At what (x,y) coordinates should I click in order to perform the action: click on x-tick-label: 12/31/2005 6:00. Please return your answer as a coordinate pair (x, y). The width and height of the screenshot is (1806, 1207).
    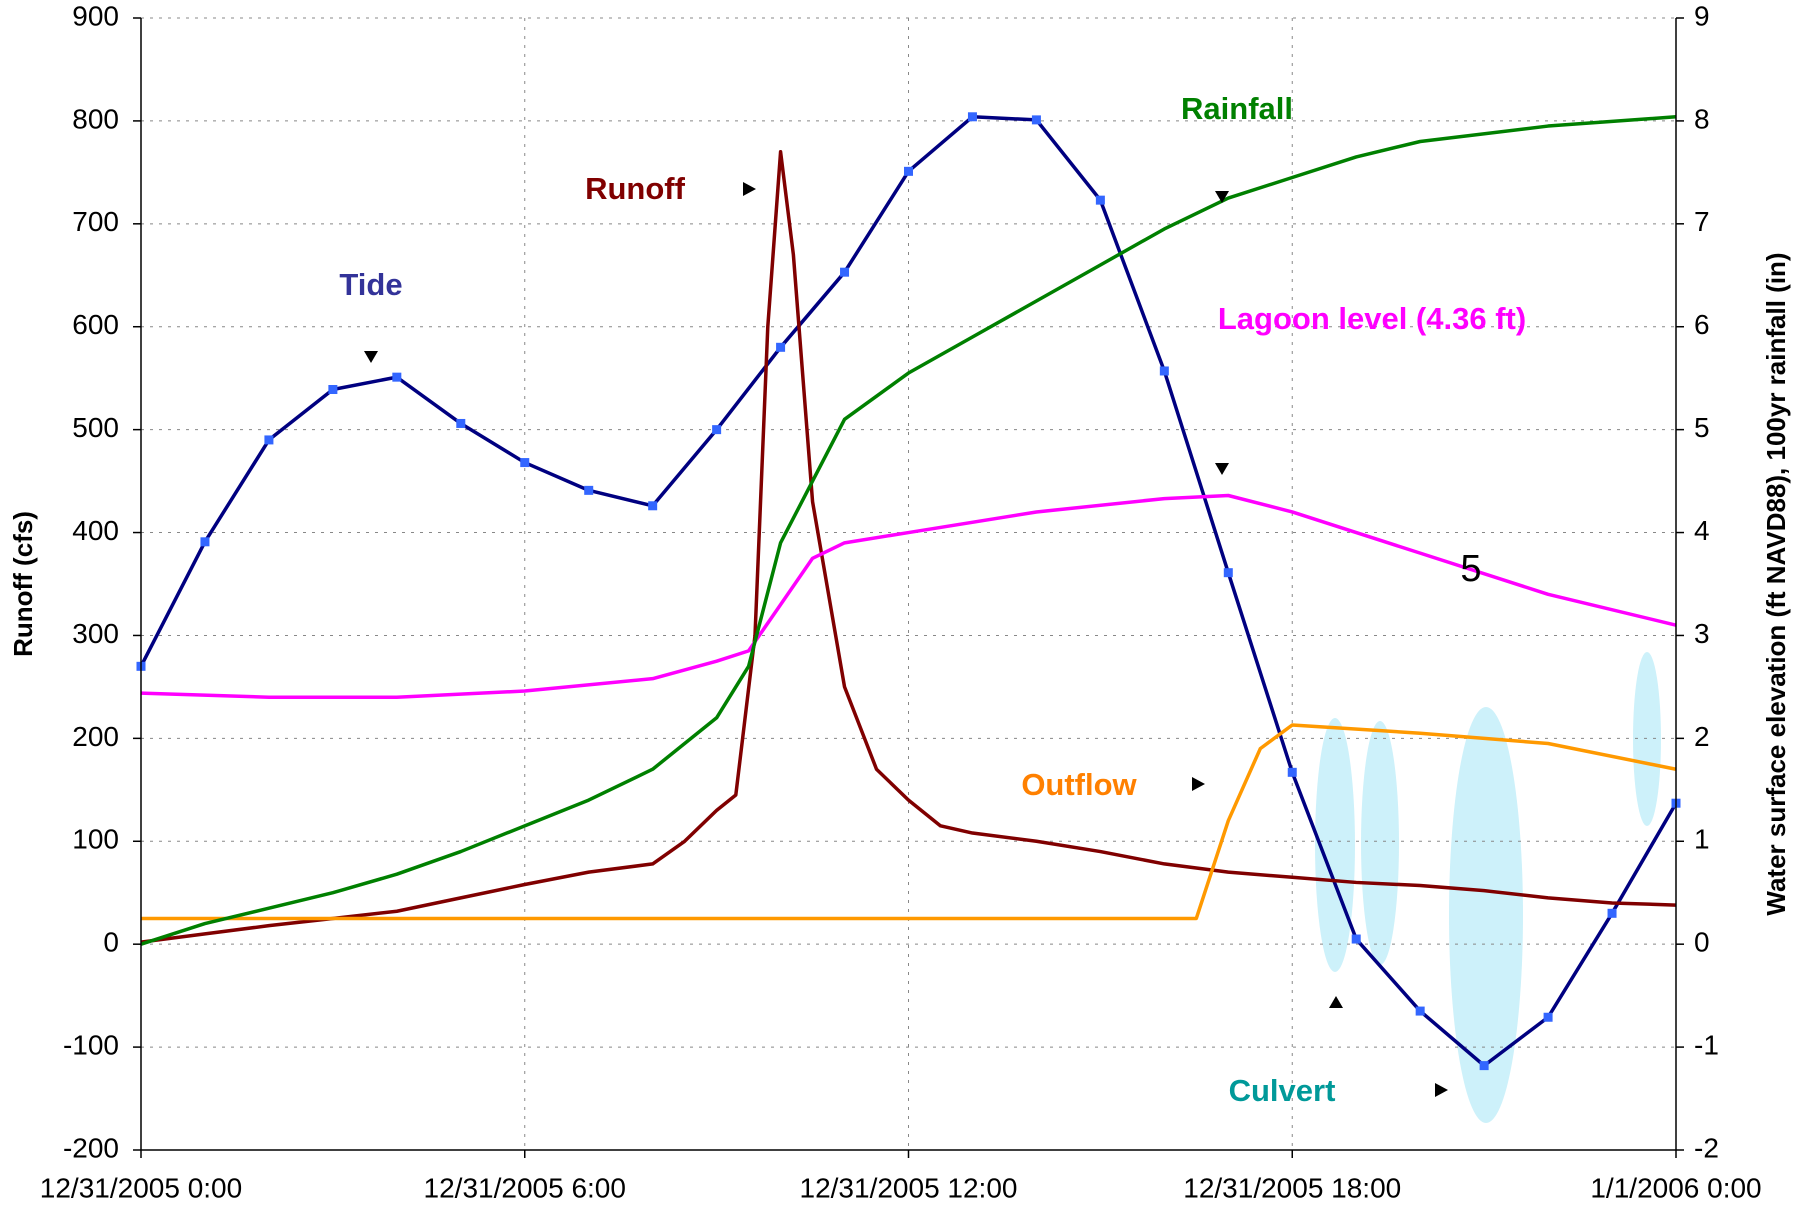
    Looking at the image, I should click on (525, 1187).